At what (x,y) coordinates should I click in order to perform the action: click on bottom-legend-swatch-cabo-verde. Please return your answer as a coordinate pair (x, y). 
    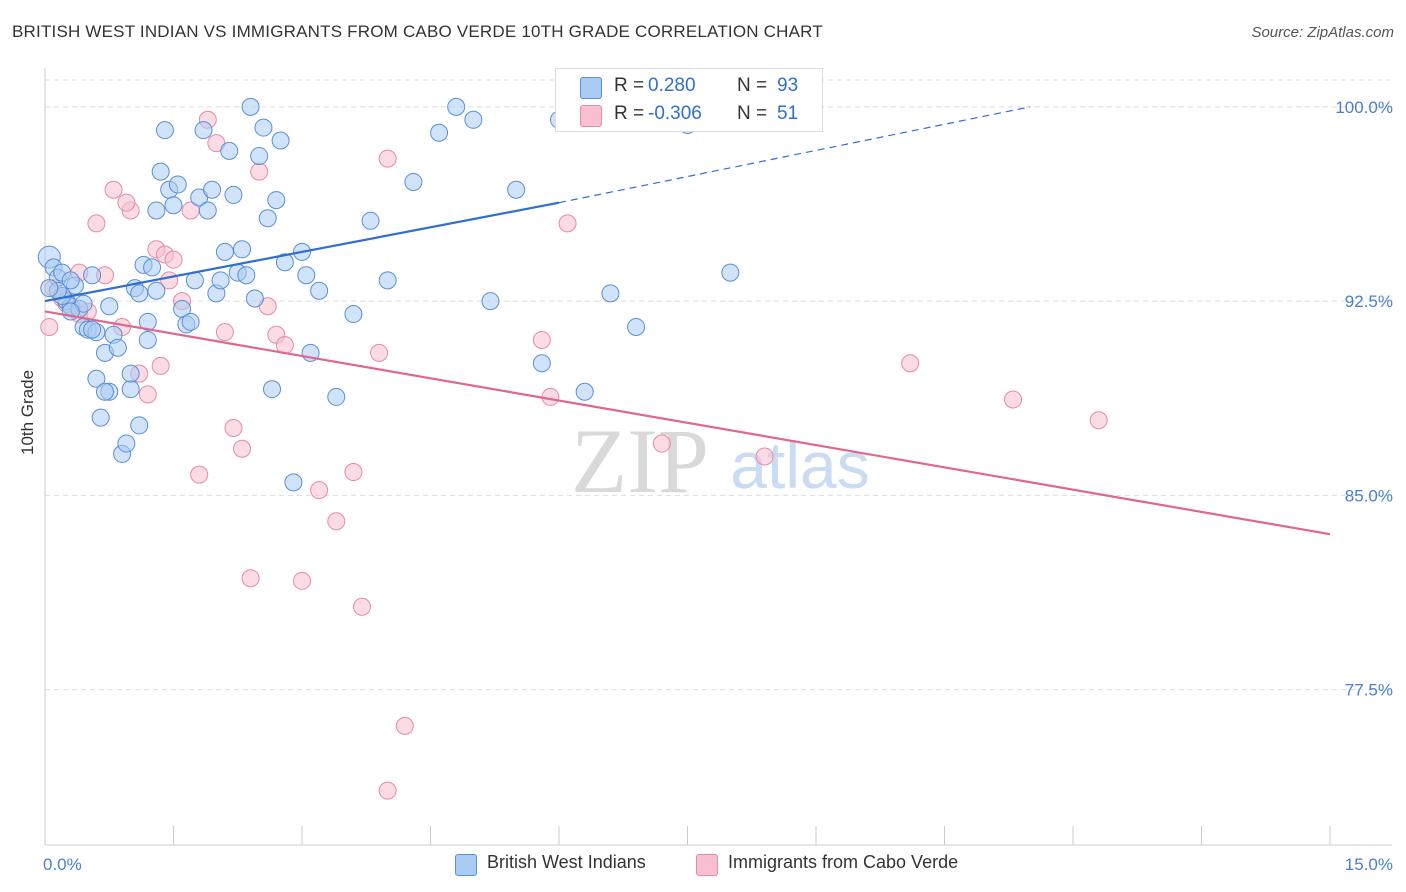
    Looking at the image, I should click on (707, 865).